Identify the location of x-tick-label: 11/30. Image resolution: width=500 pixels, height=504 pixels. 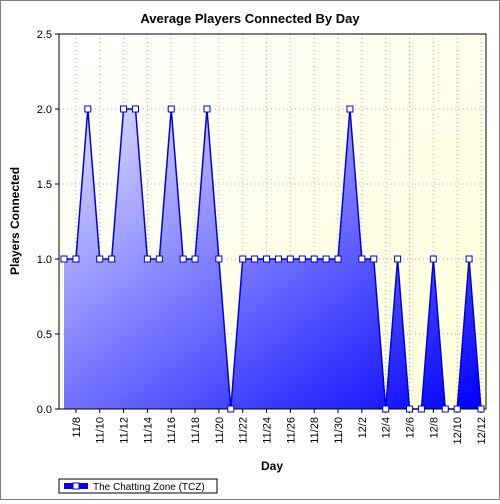
(339, 430).